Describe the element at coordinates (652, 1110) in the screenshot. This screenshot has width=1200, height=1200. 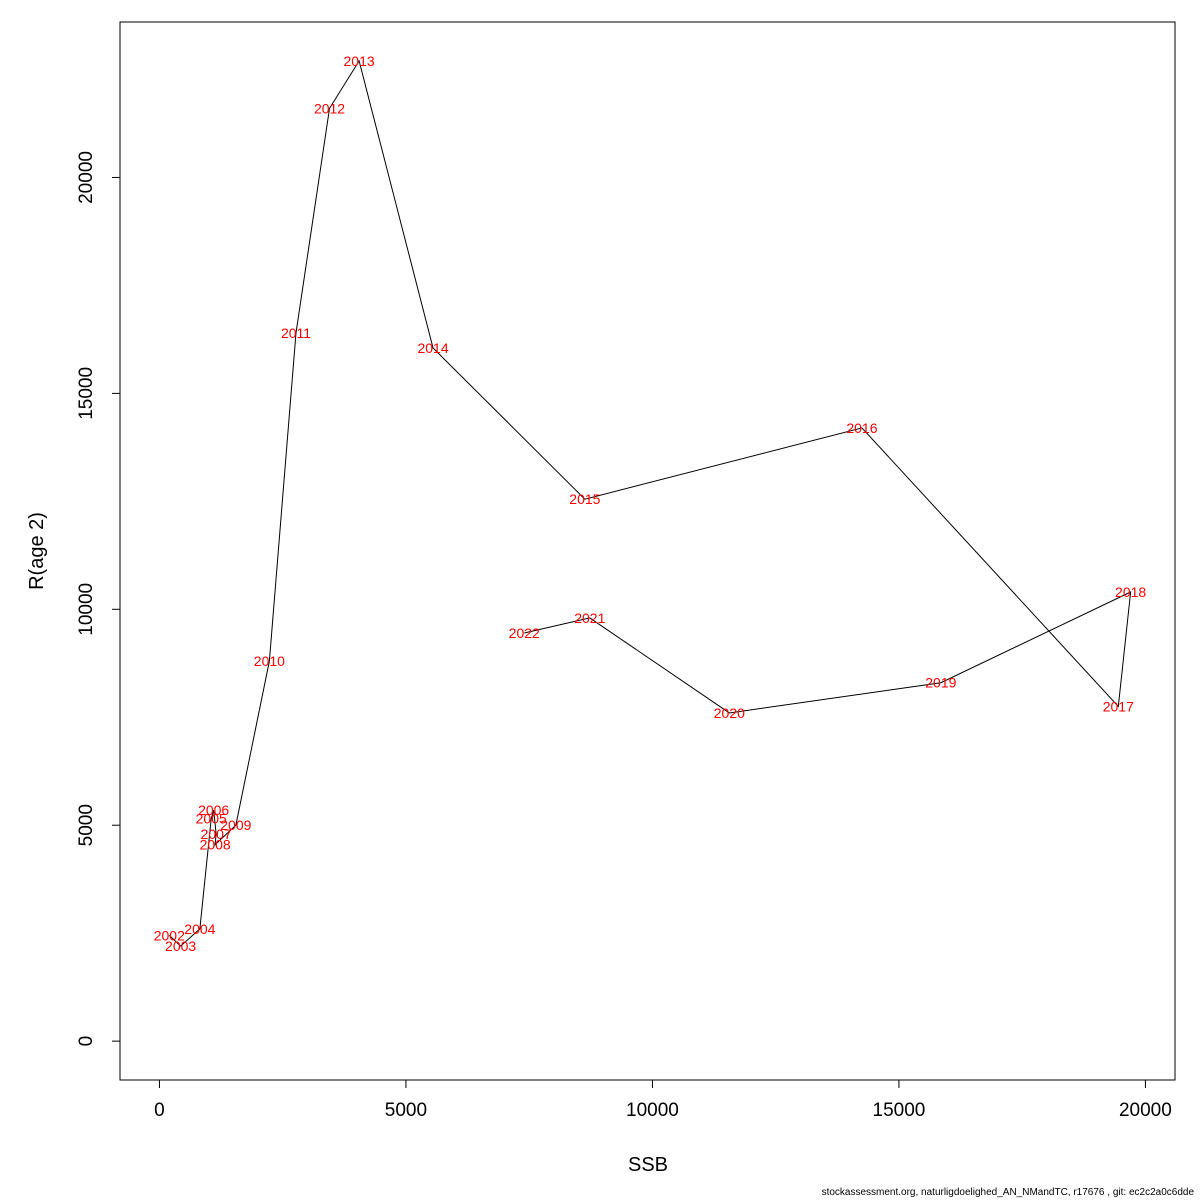
I see `x-tick-label: 10000` at that location.